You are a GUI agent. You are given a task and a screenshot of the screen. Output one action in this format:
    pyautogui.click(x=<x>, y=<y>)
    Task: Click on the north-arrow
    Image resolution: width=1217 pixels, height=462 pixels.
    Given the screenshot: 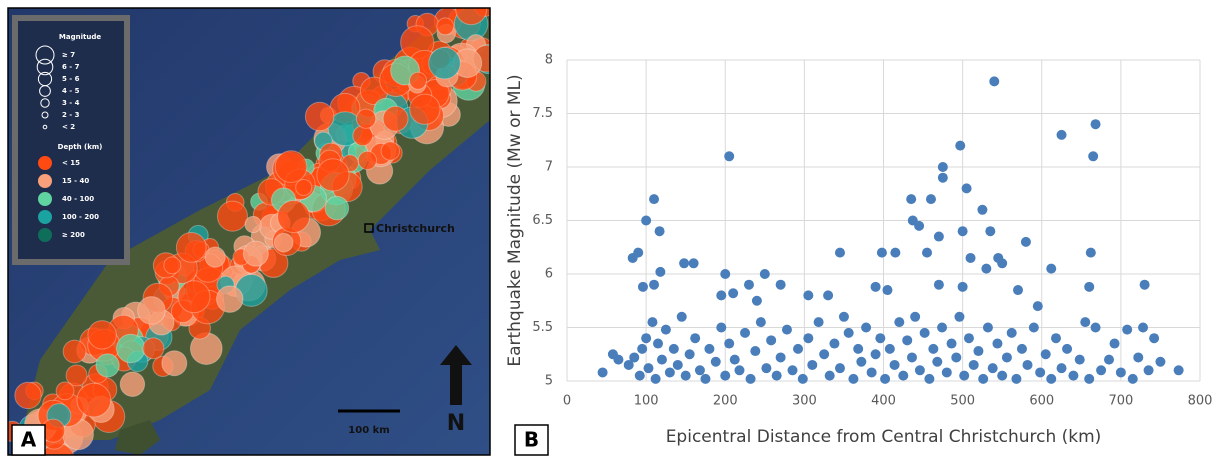 What is the action you would take?
    pyautogui.click(x=456, y=375)
    